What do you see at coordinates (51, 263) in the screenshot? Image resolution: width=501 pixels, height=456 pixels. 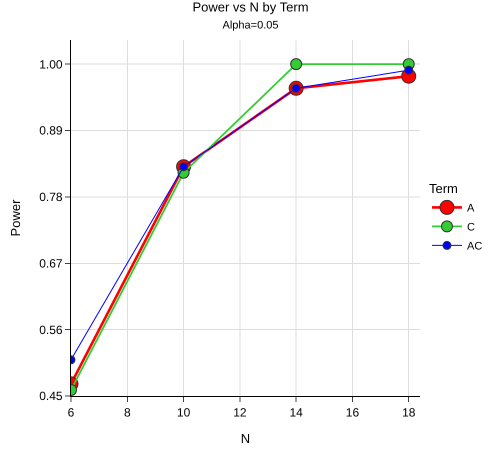 I see `y-tick-label: 0.67` at bounding box center [51, 263].